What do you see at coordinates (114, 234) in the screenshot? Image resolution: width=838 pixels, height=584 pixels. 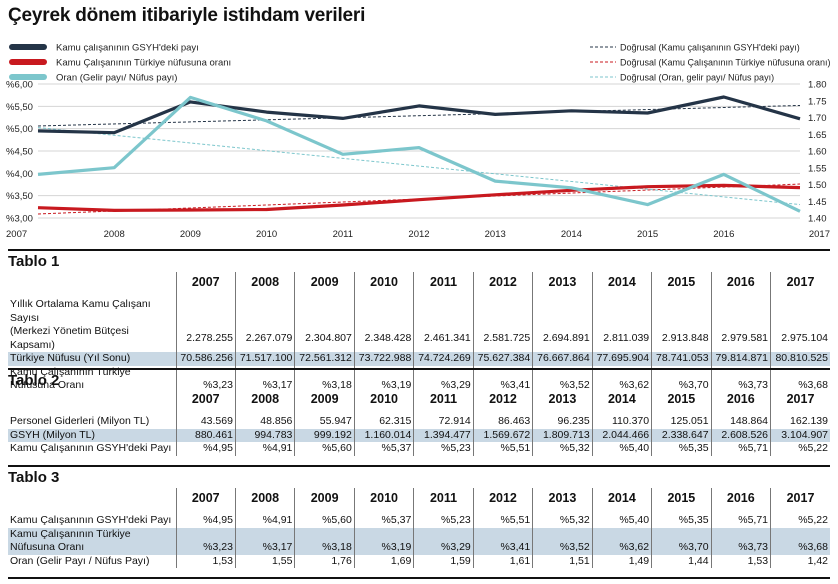 I see `x-tick-label: 2008` at bounding box center [114, 234].